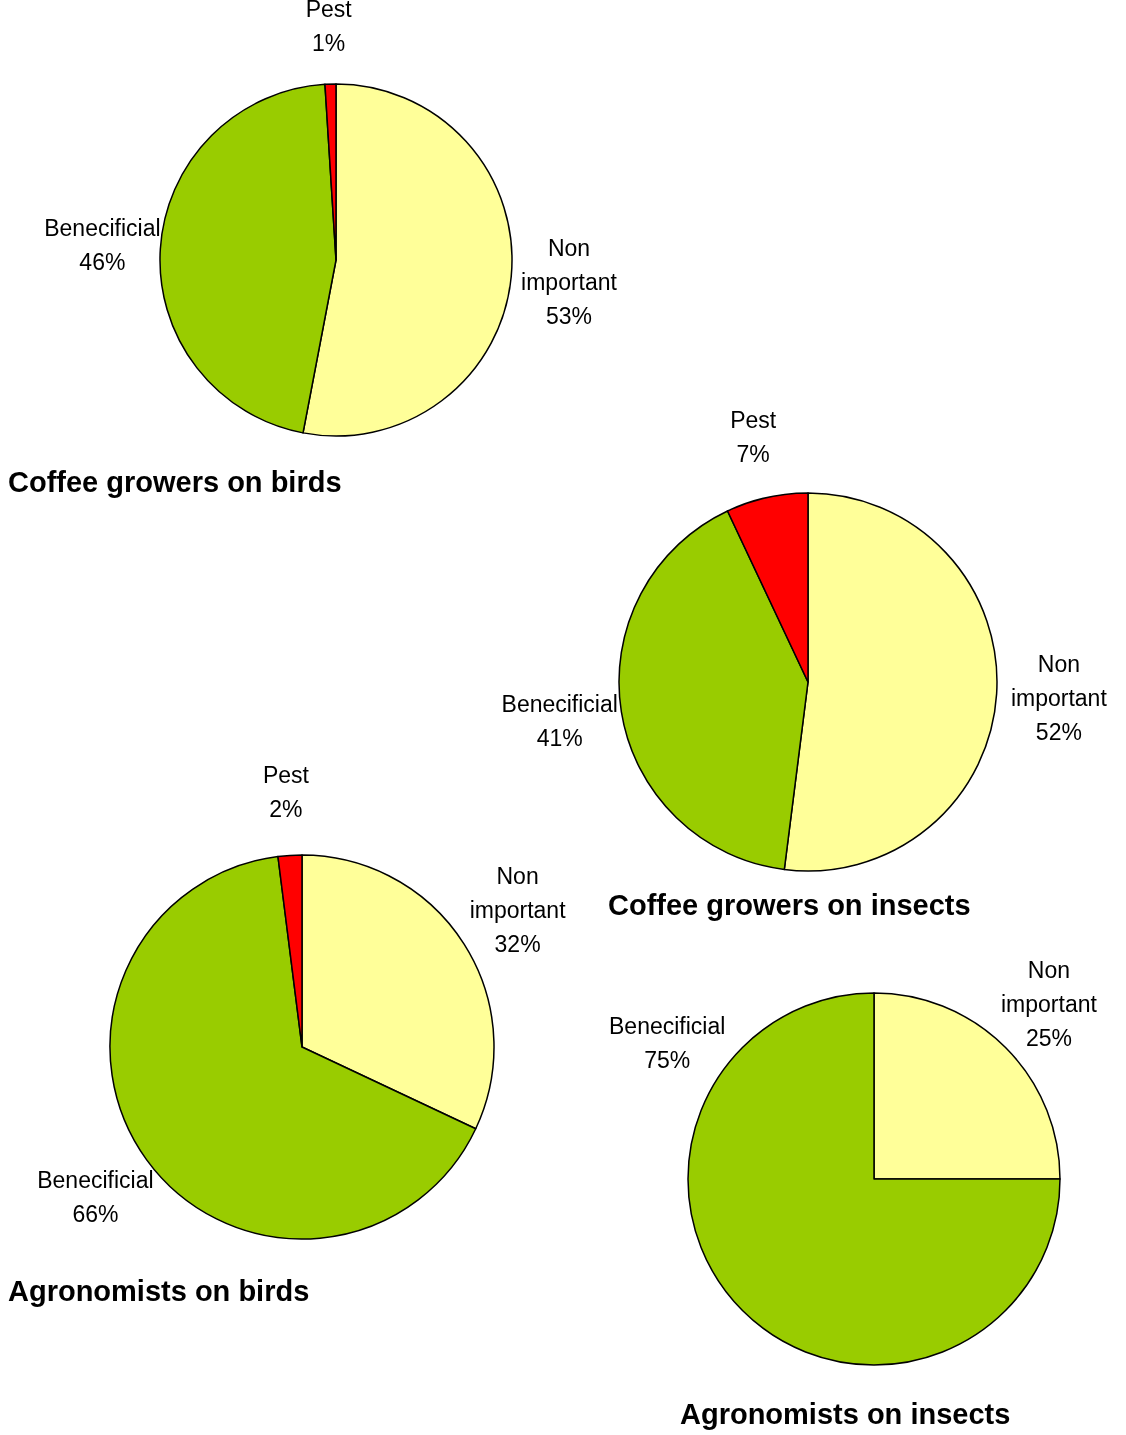 The width and height of the screenshot is (1126, 1435). What do you see at coordinates (753, 453) in the screenshot?
I see `data-label: 7%` at bounding box center [753, 453].